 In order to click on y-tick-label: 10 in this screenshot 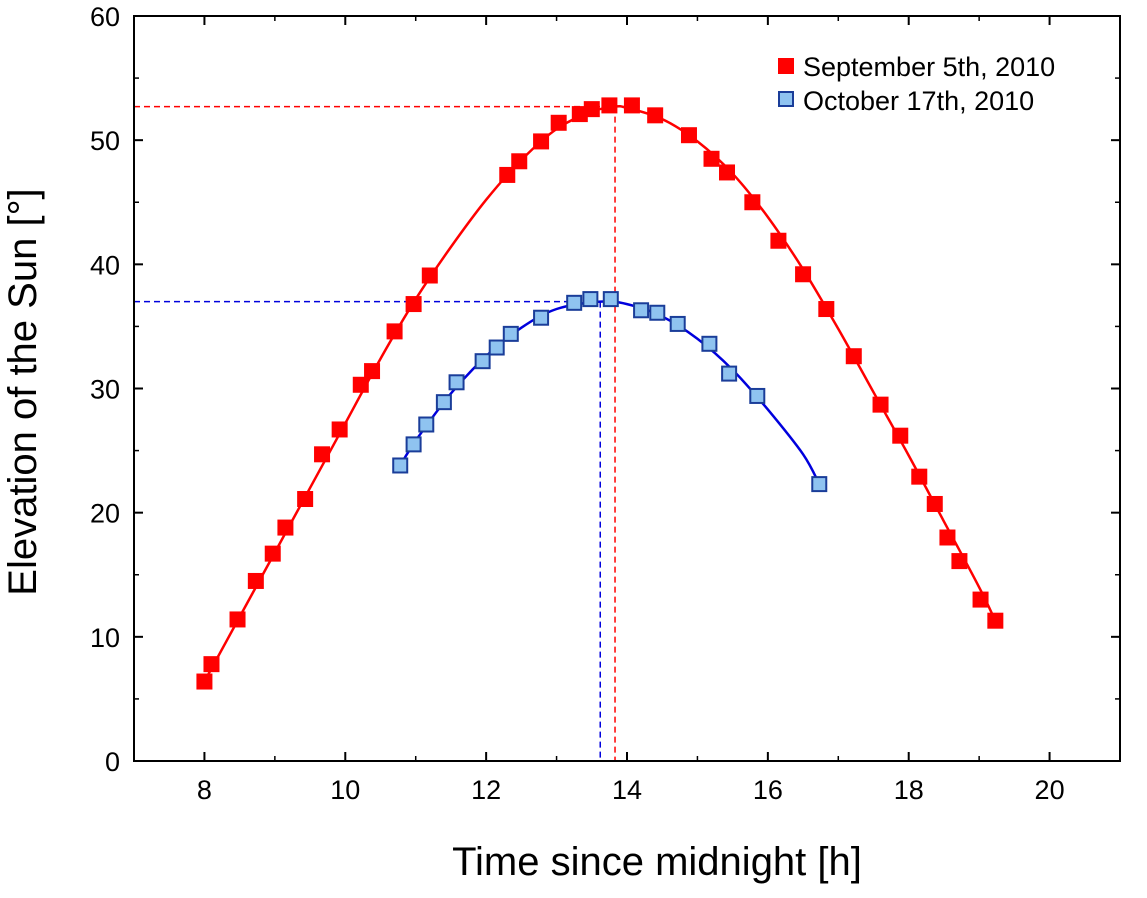, I will do `click(105, 638)`.